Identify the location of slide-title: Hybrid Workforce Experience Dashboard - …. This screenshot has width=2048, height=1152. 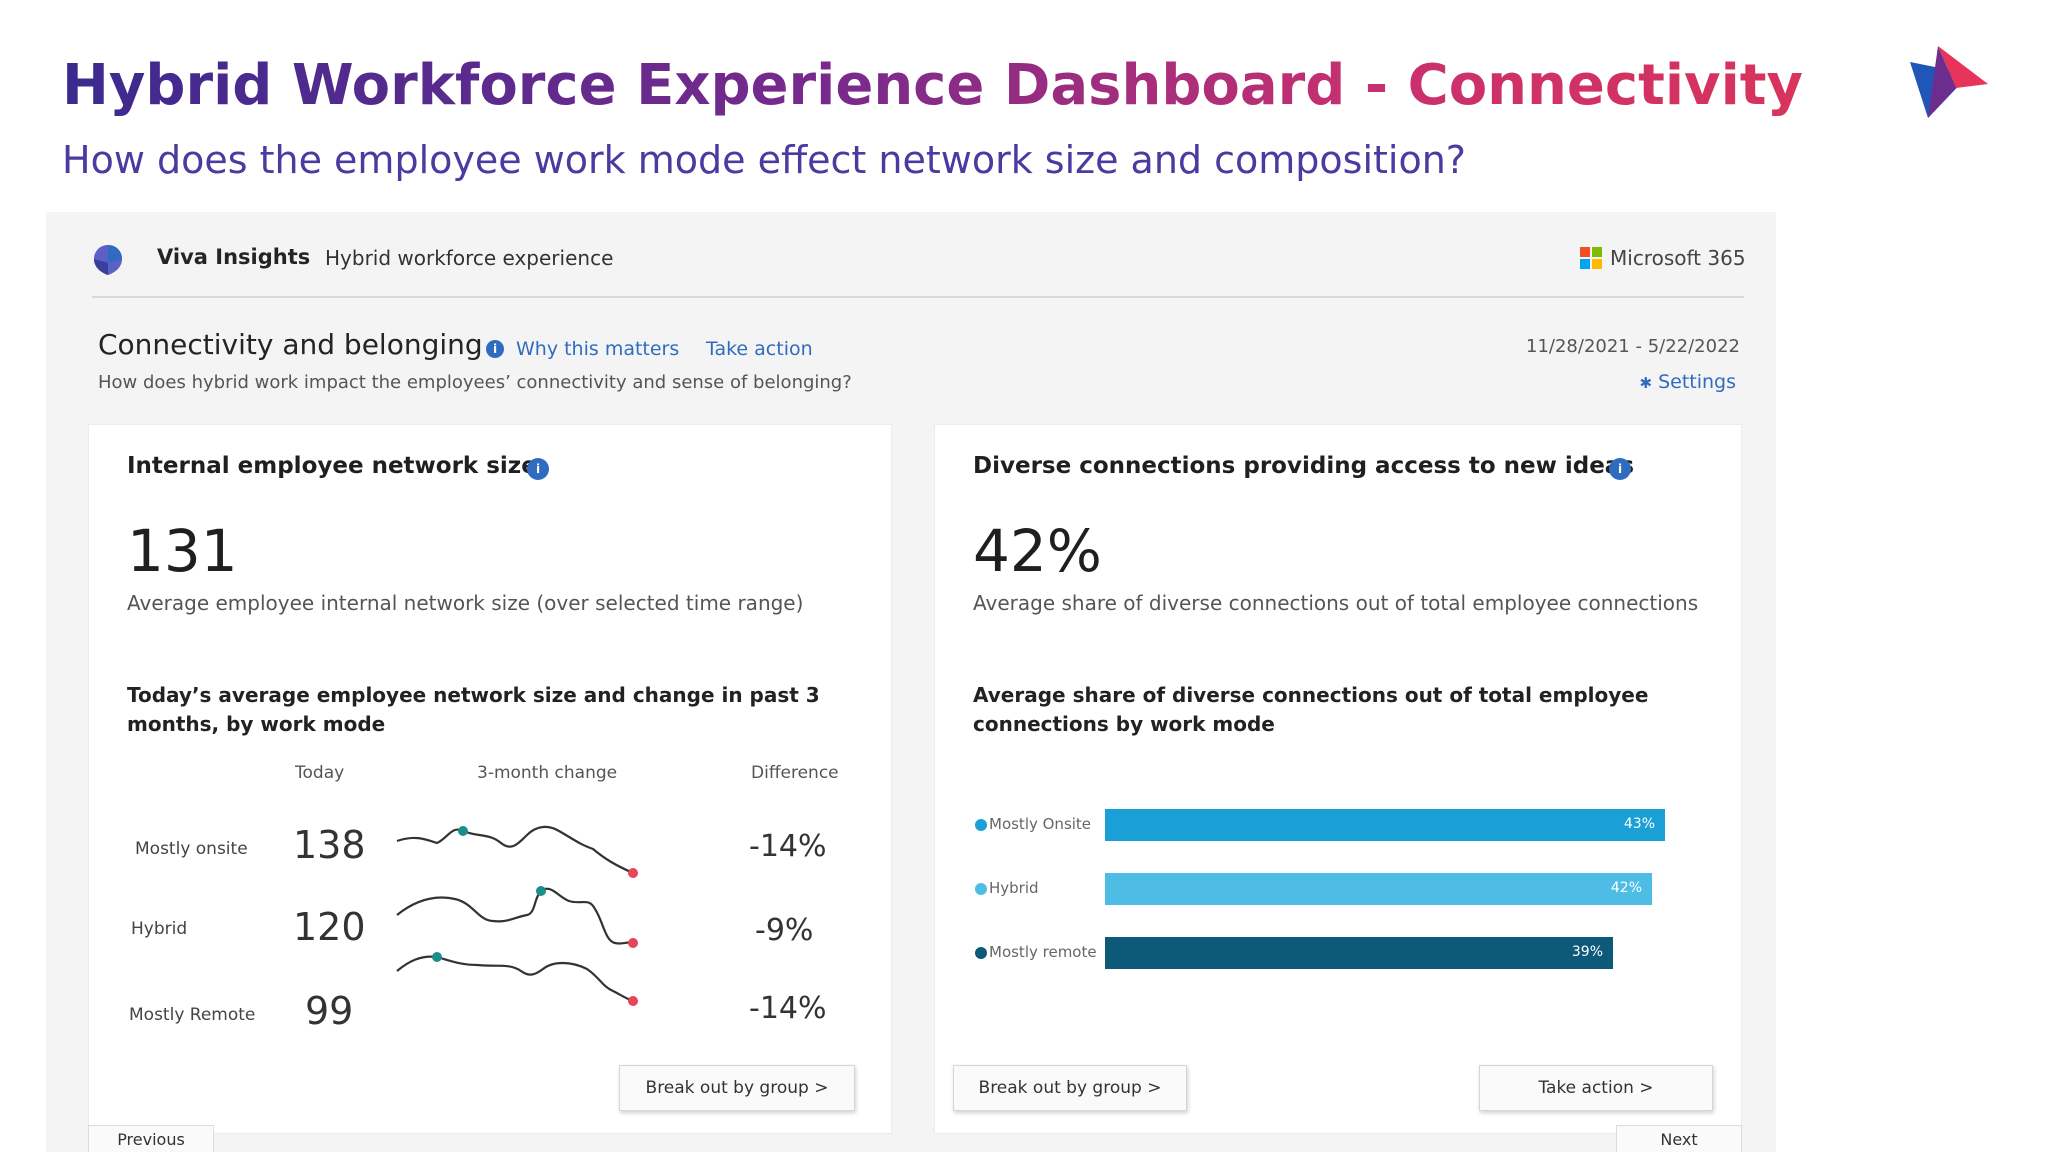
(932, 86).